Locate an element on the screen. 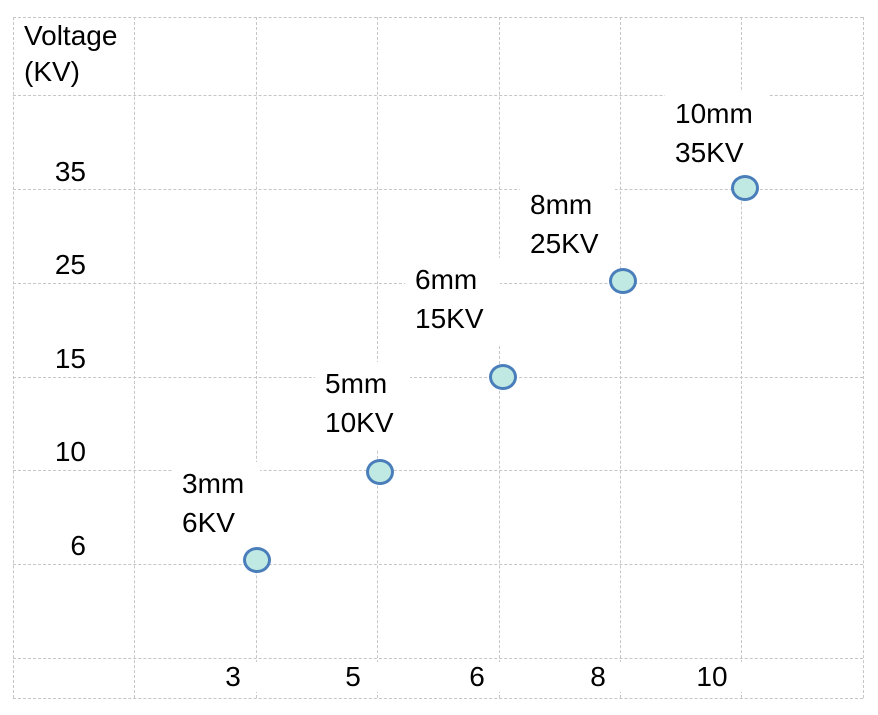 This screenshot has height=715, width=878. data-point-6mm-15kv is located at coordinates (503, 377).